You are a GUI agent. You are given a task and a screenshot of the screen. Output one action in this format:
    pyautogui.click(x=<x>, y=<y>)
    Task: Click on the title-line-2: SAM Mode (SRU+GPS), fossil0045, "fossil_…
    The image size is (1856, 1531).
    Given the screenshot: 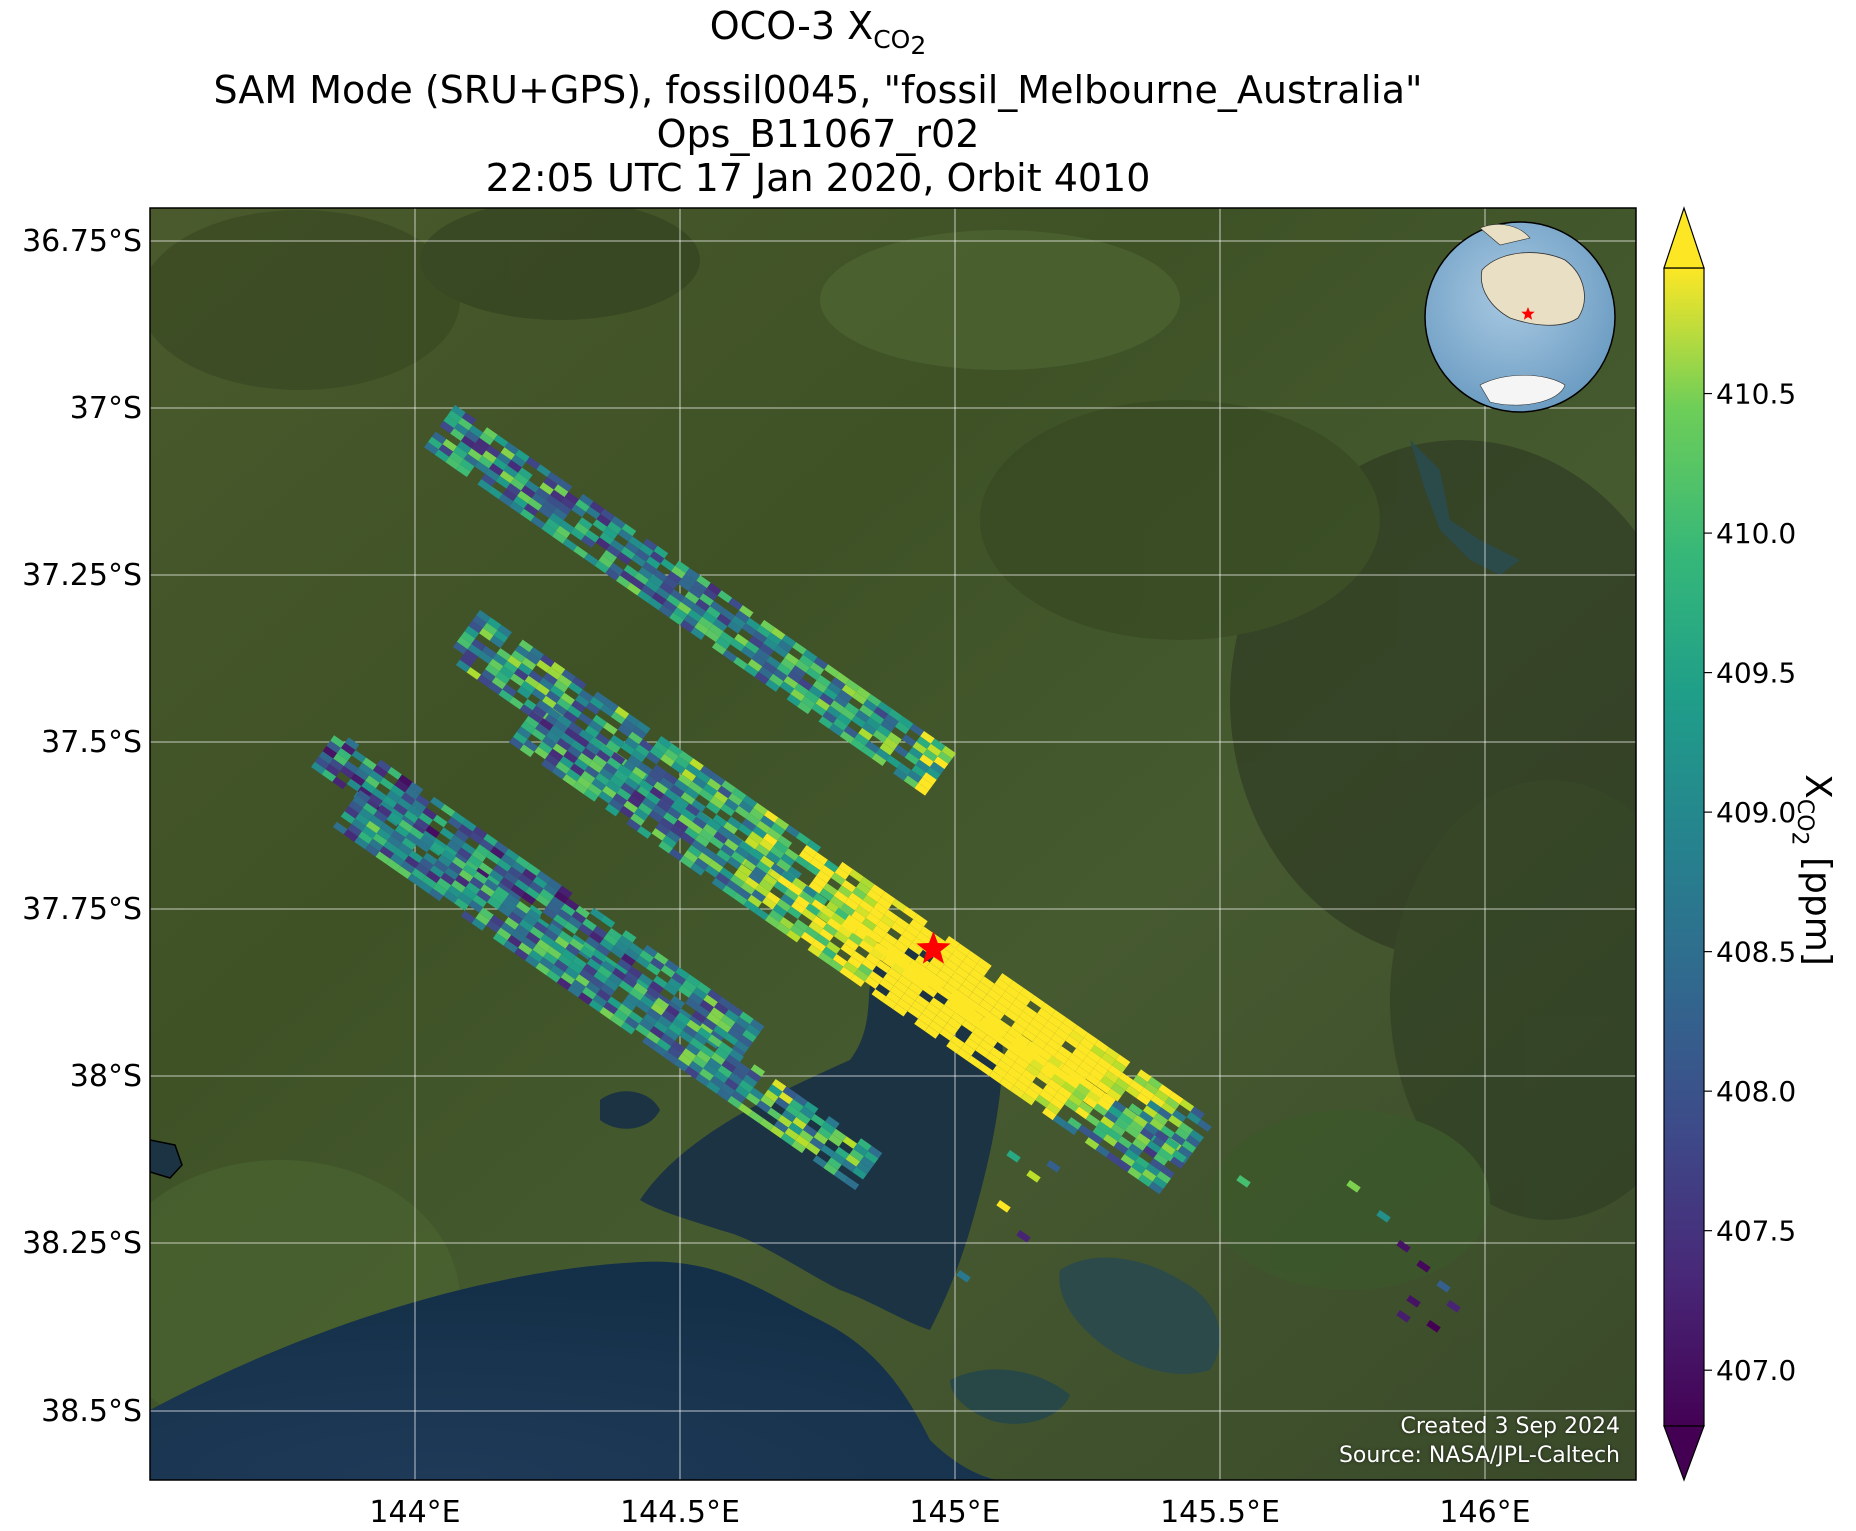 What is the action you would take?
    pyautogui.click(x=818, y=89)
    